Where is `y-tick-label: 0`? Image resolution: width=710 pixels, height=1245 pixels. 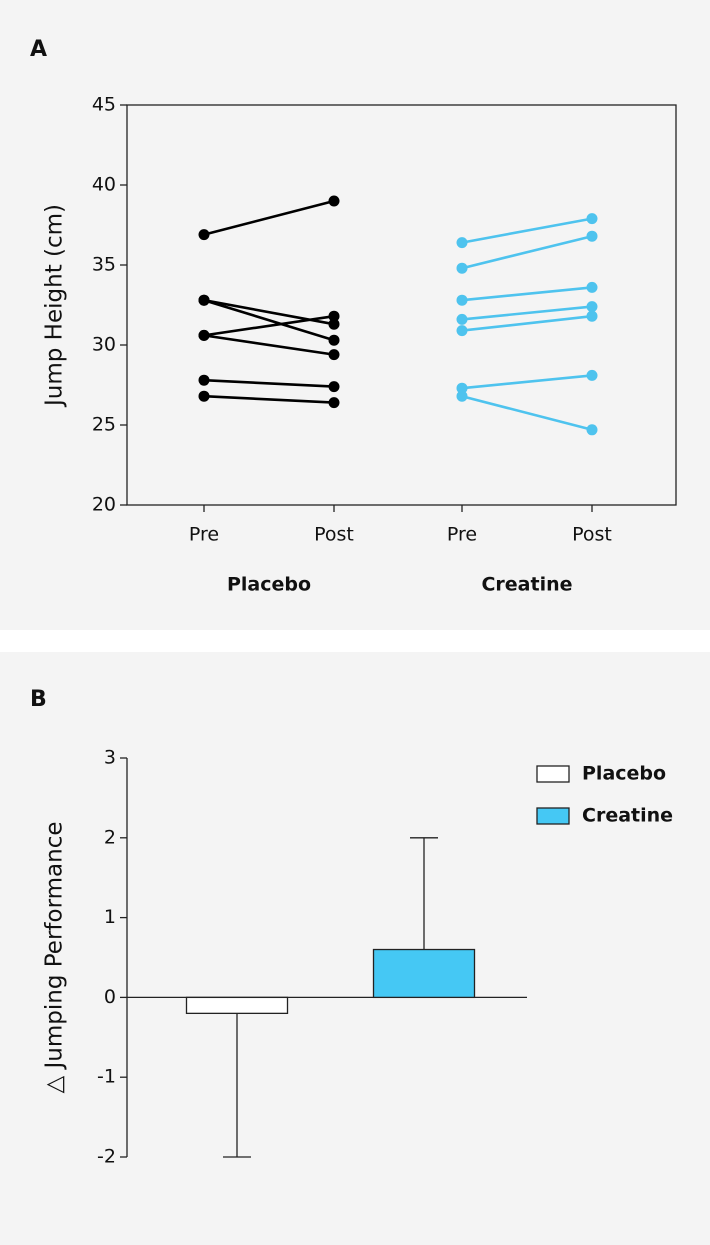
y-tick-label: 0 is located at coordinates (110, 997).